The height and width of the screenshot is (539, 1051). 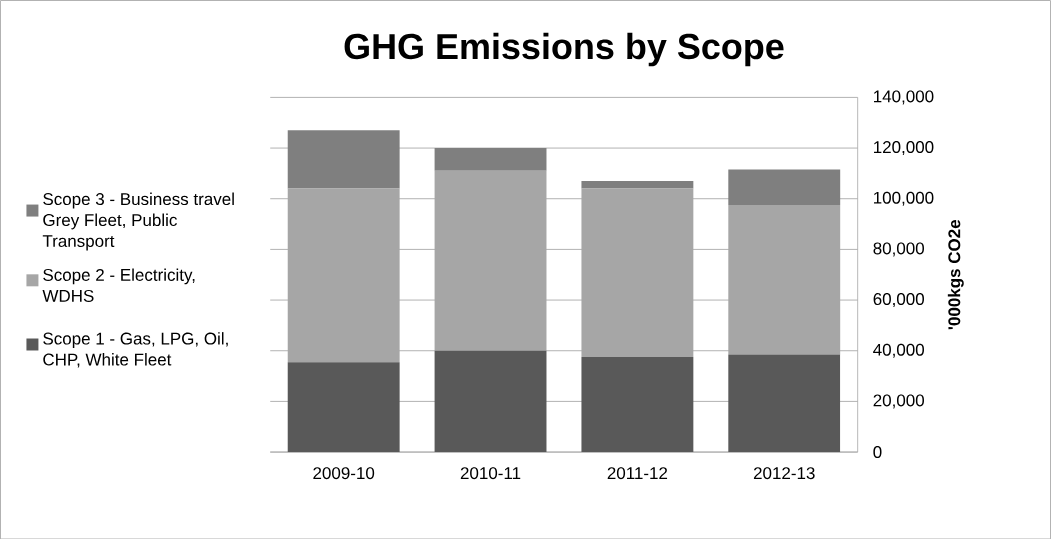 What do you see at coordinates (898, 299) in the screenshot?
I see `y-tick-label: 60,000` at bounding box center [898, 299].